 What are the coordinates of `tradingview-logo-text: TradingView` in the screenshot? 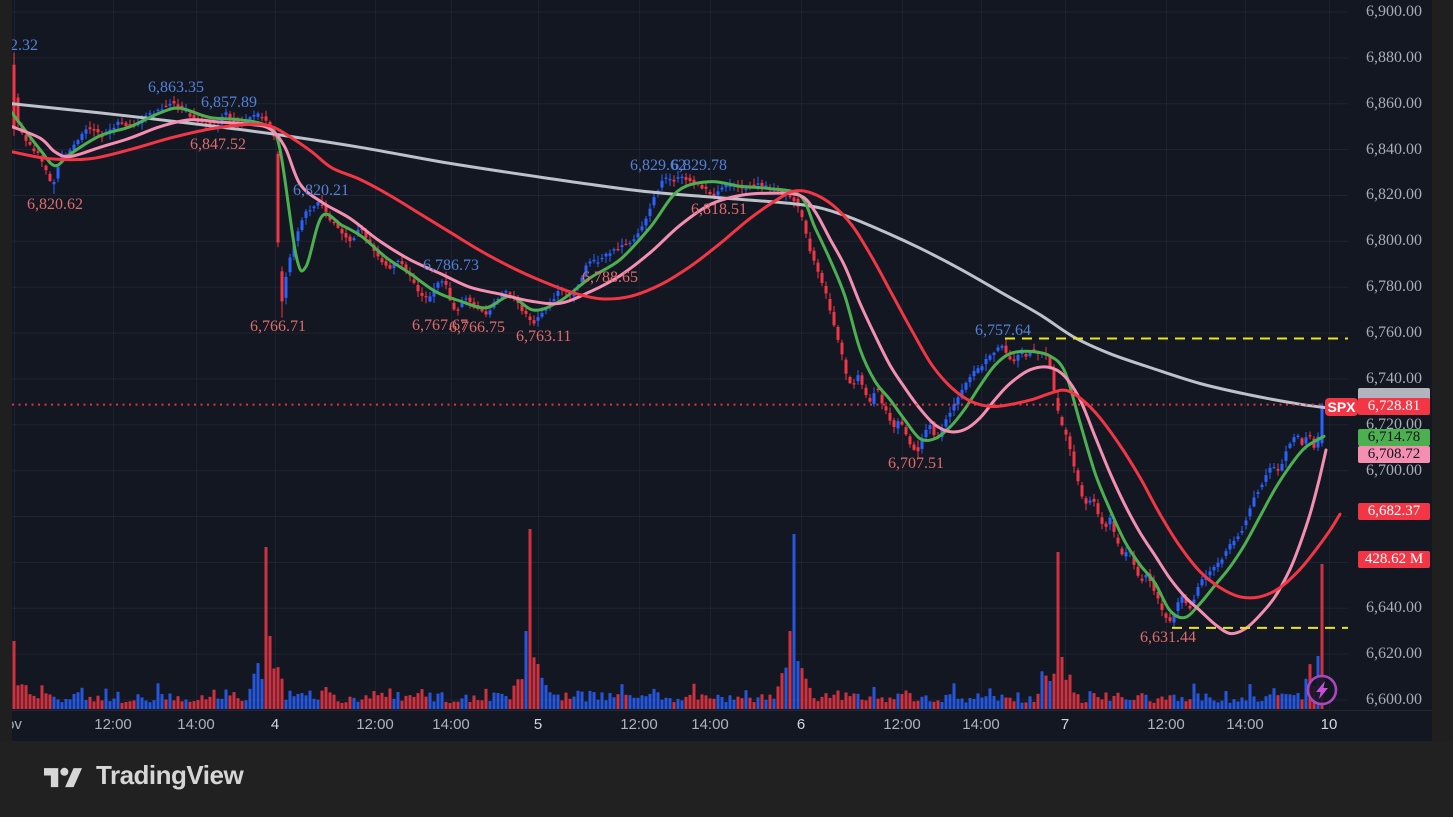 It's located at (170, 775).